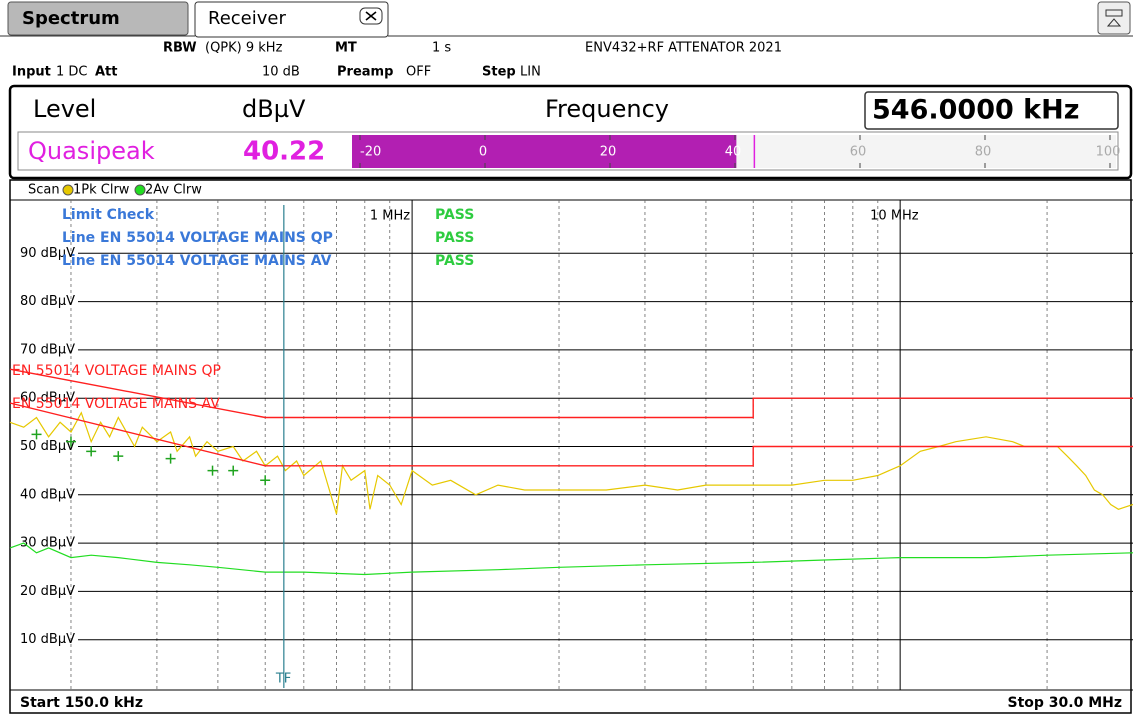 The width and height of the screenshot is (1133, 717). What do you see at coordinates (274, 109) in the screenshot?
I see `level-unit: dBµV` at bounding box center [274, 109].